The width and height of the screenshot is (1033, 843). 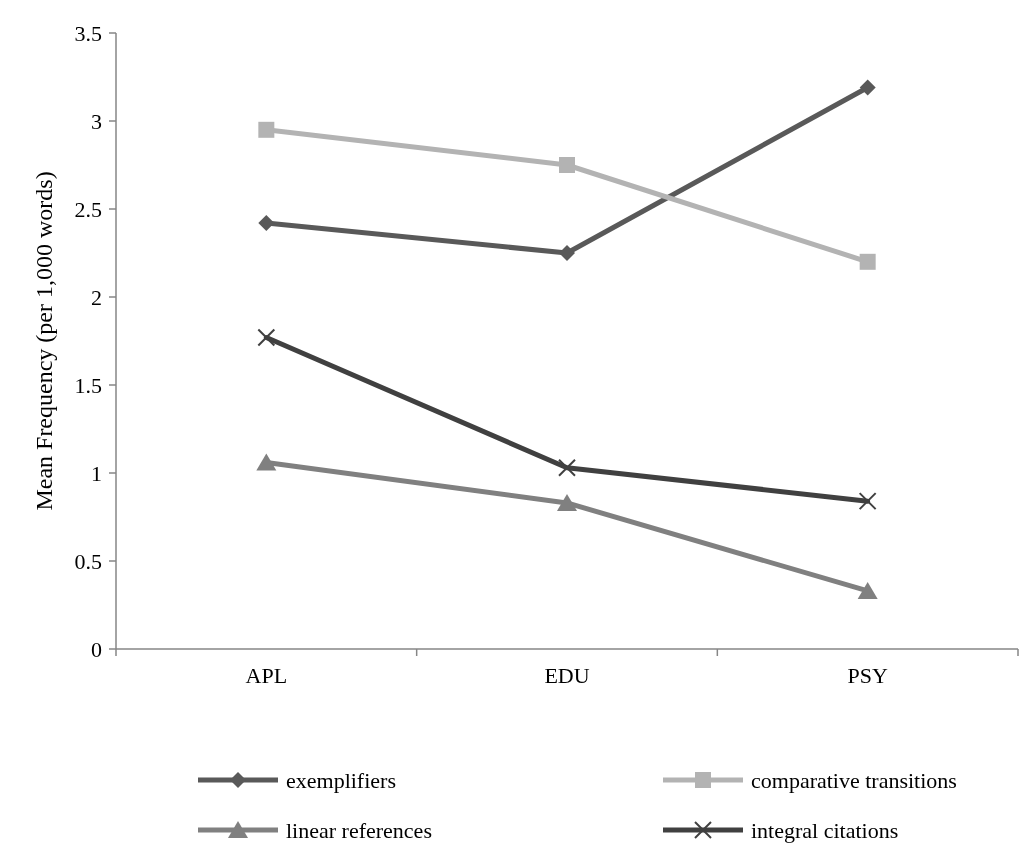 I want to click on y-tick-label: 1.5, so click(x=88, y=385).